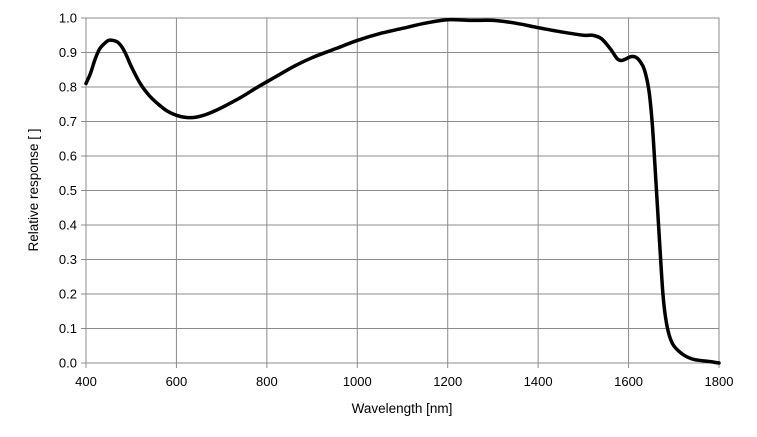  I want to click on x-tick-label: 1000, so click(357, 381).